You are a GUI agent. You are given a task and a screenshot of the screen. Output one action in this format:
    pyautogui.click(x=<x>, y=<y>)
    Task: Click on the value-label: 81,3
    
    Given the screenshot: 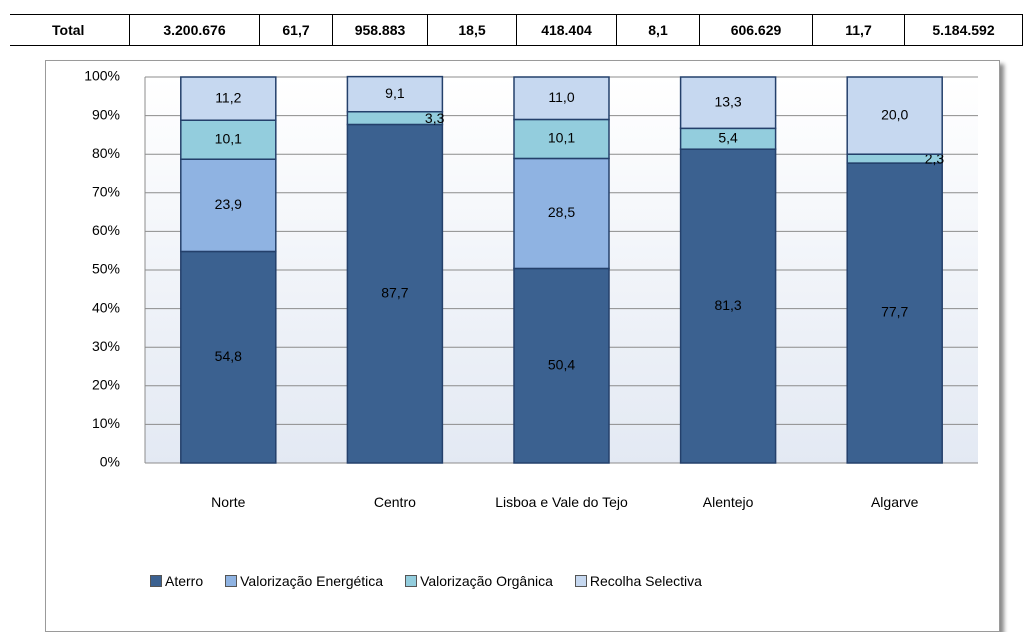 What is the action you would take?
    pyautogui.click(x=727, y=305)
    